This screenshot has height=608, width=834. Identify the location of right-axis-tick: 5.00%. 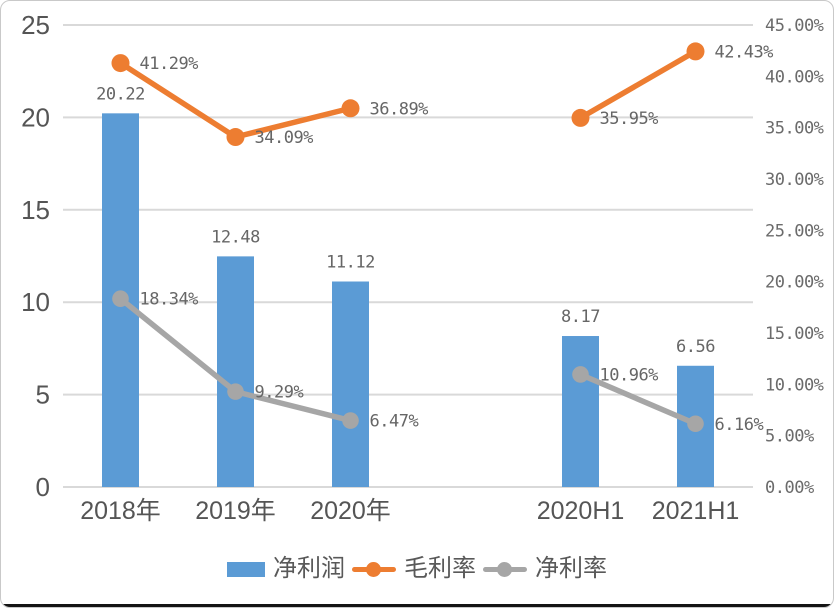
(789, 437).